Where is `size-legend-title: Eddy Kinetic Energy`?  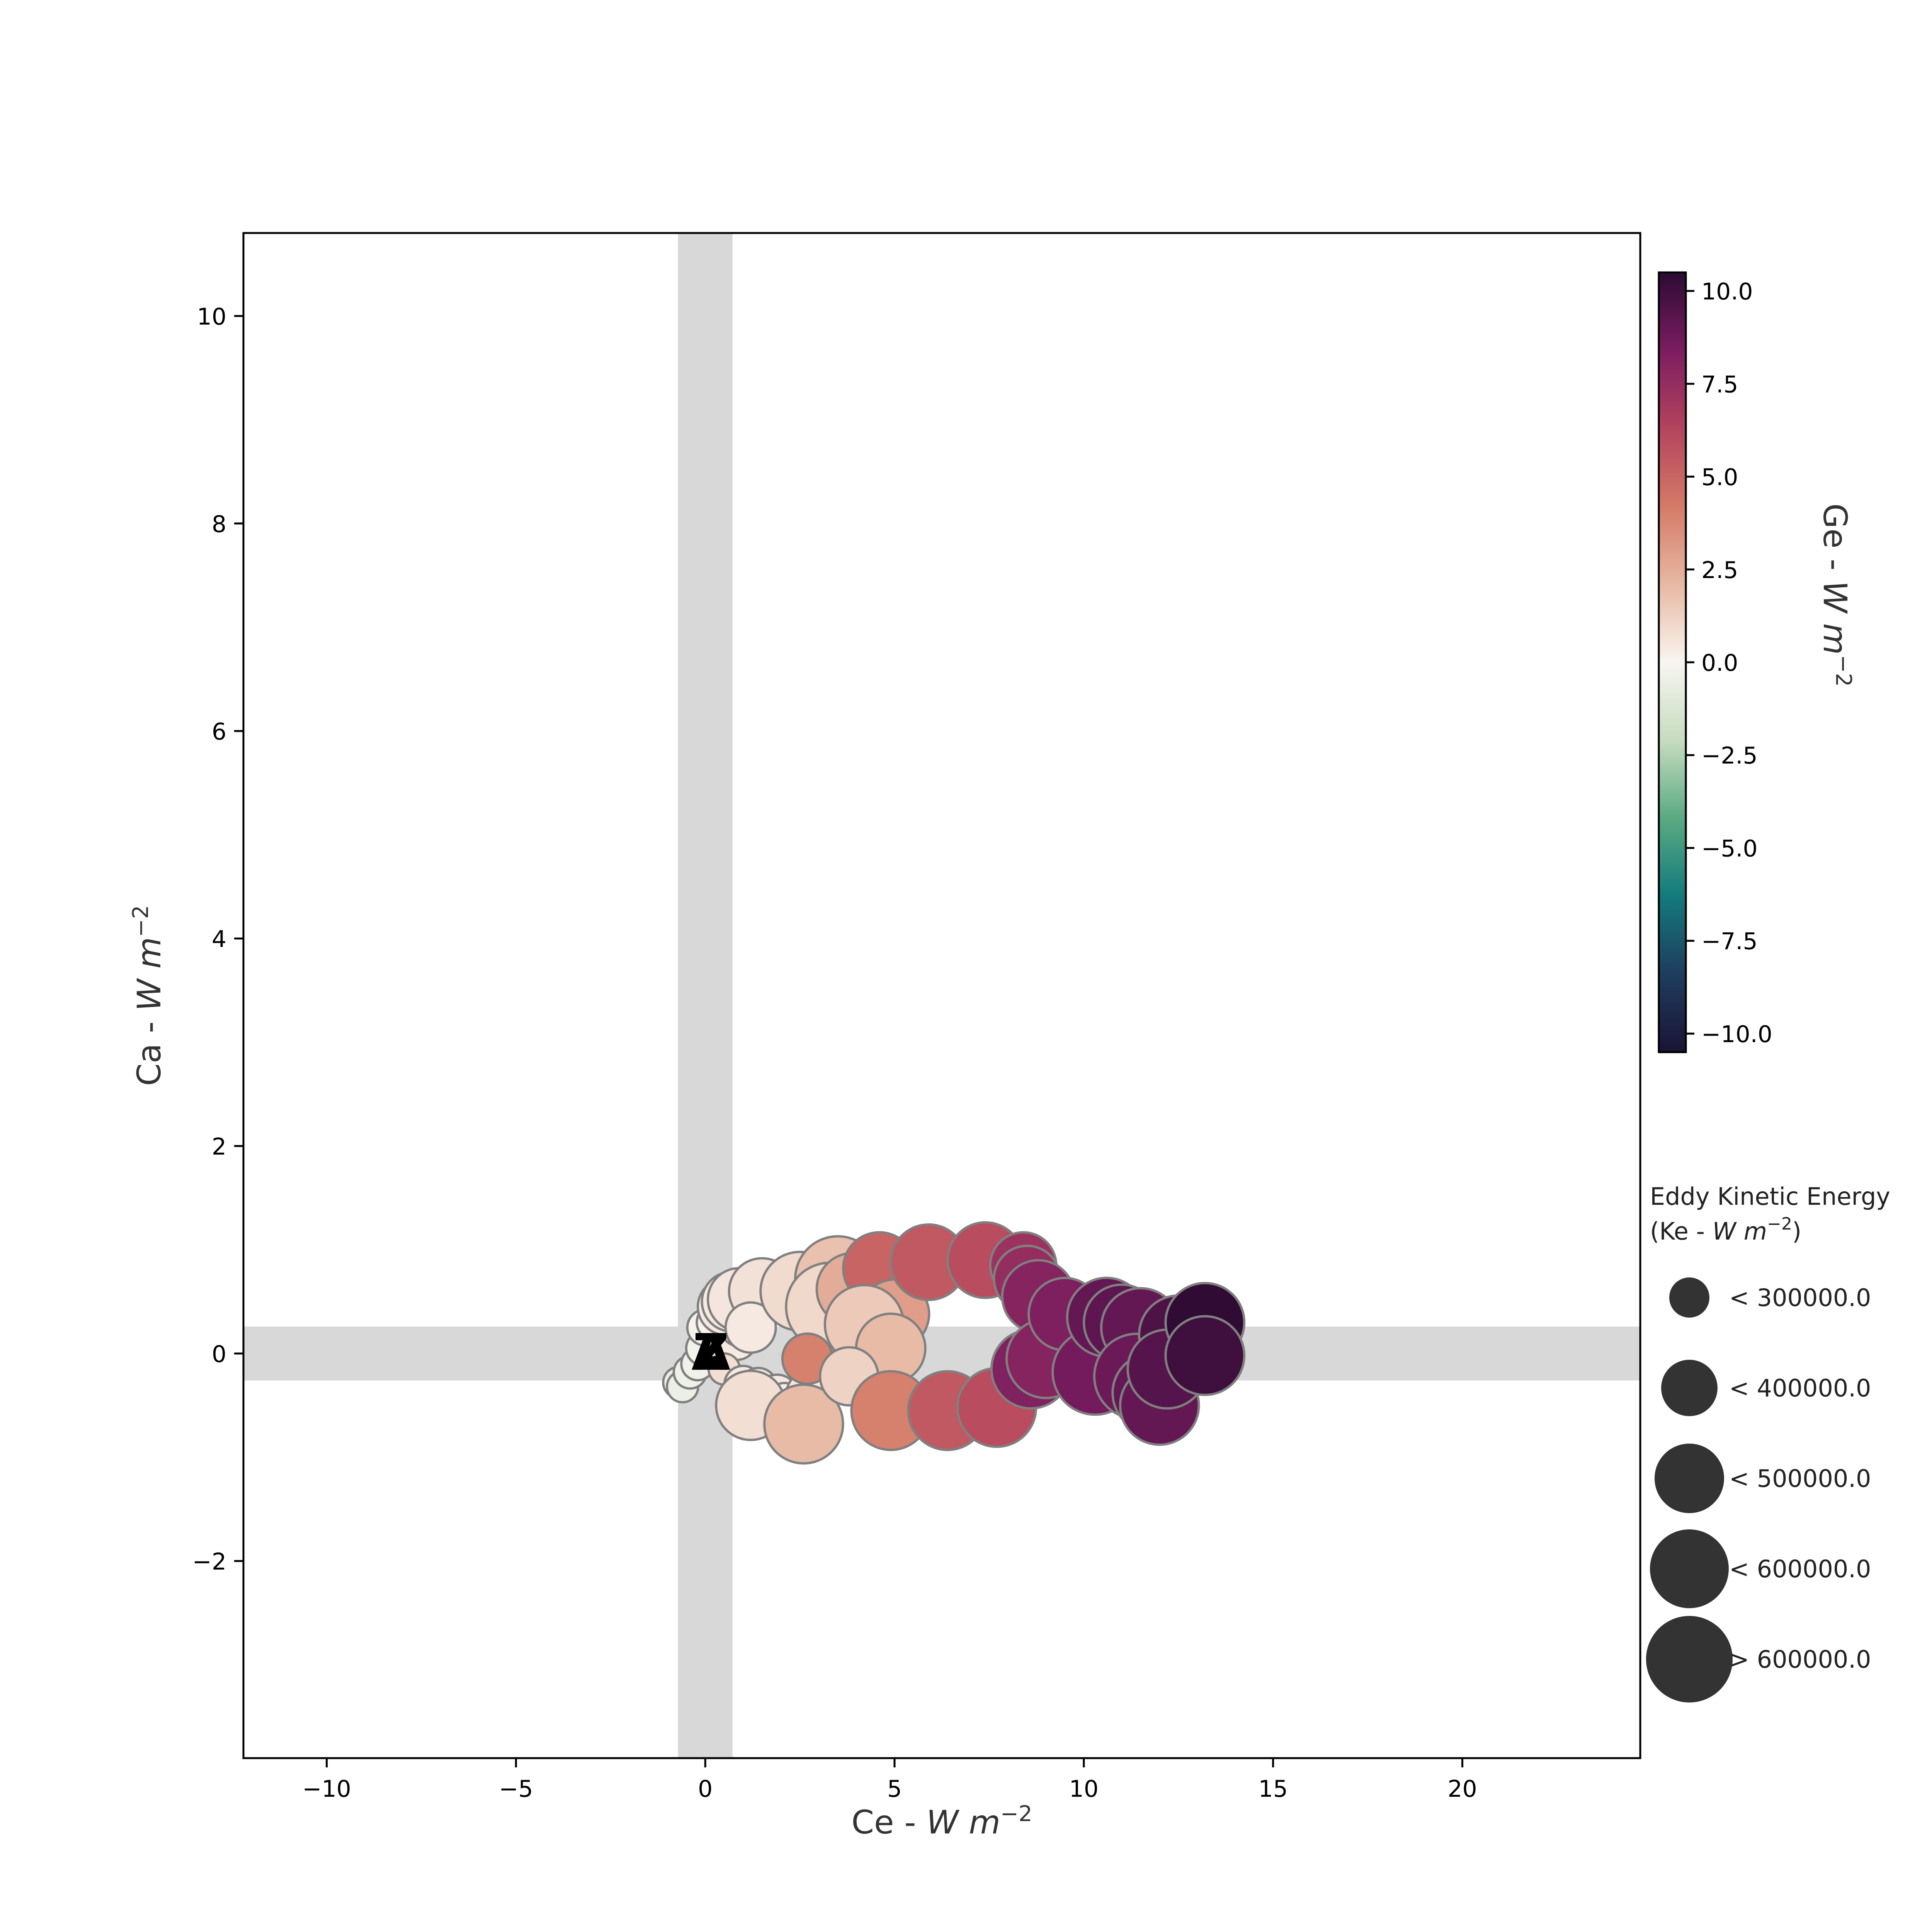
size-legend-title: Eddy Kinetic Energy is located at coordinates (1770, 1197).